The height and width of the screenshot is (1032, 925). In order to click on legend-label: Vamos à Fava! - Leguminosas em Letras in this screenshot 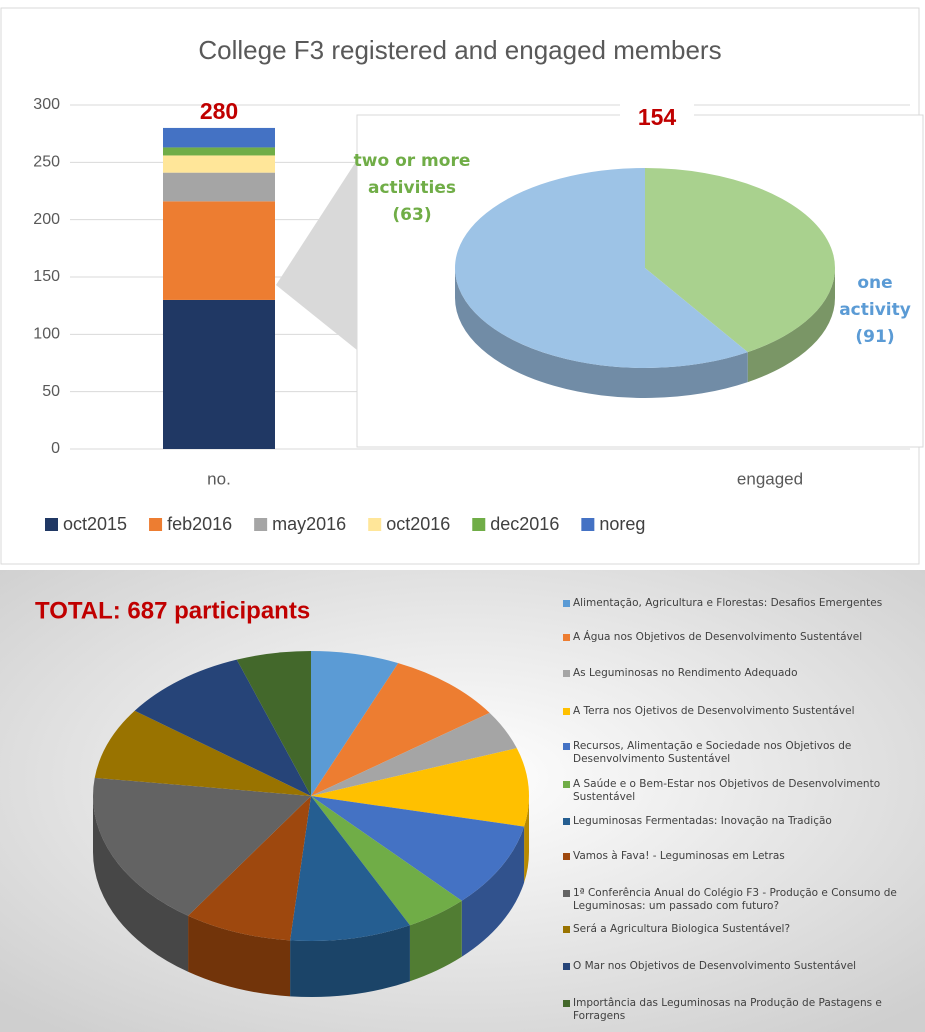, I will do `click(679, 856)`.